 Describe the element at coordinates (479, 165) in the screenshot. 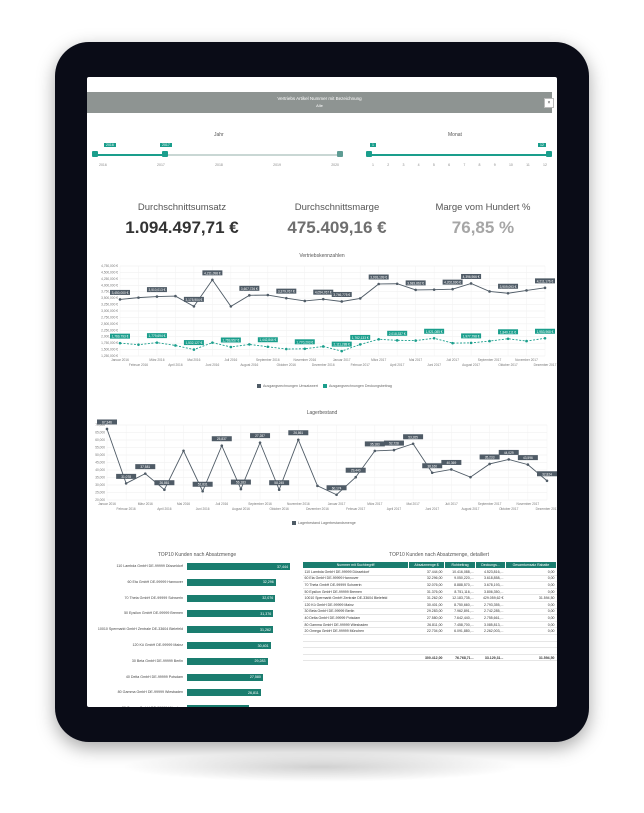

I see `month-tick: 8` at that location.